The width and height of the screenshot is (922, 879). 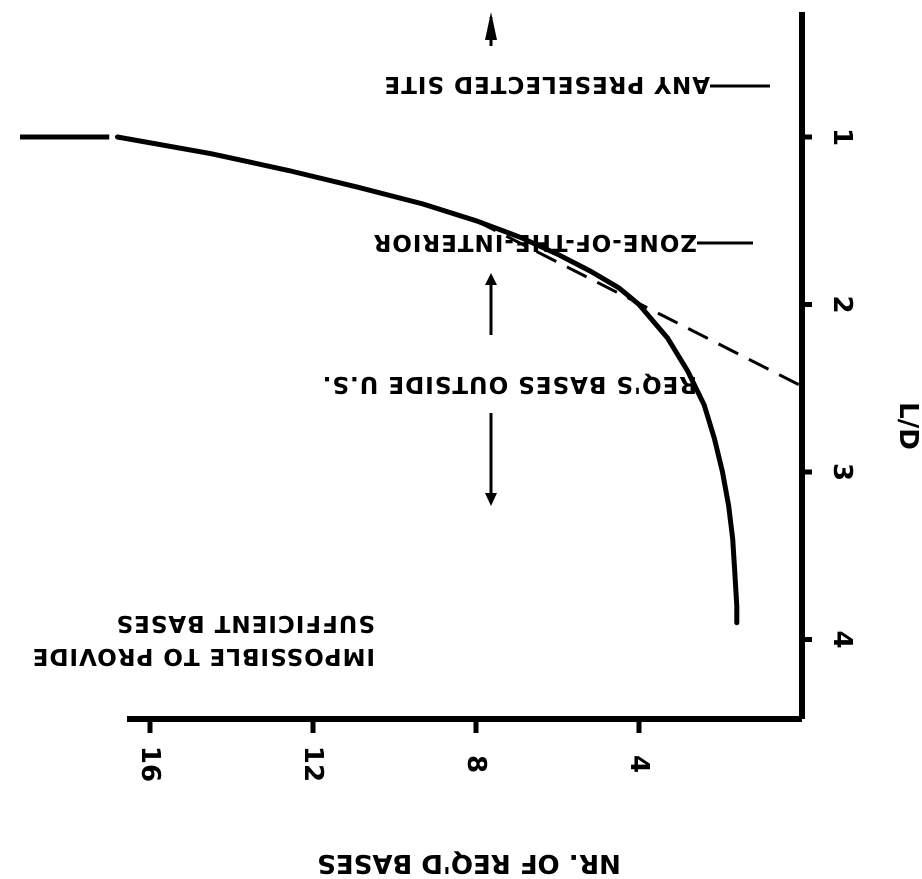 I want to click on y-tick-marks, so click(x=394, y=726).